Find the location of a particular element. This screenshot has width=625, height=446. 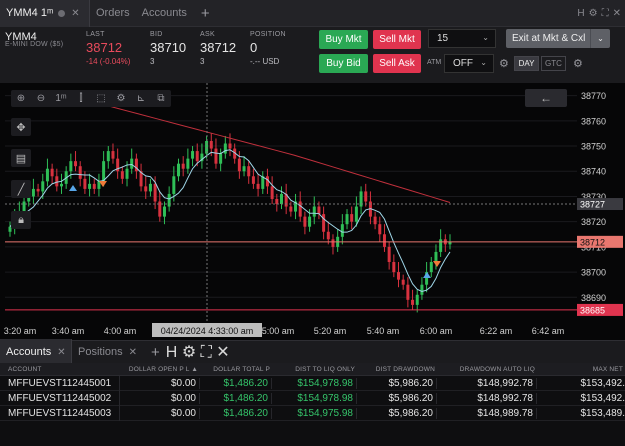

time-tick-label: 4:00 am is located at coordinates (120, 331).